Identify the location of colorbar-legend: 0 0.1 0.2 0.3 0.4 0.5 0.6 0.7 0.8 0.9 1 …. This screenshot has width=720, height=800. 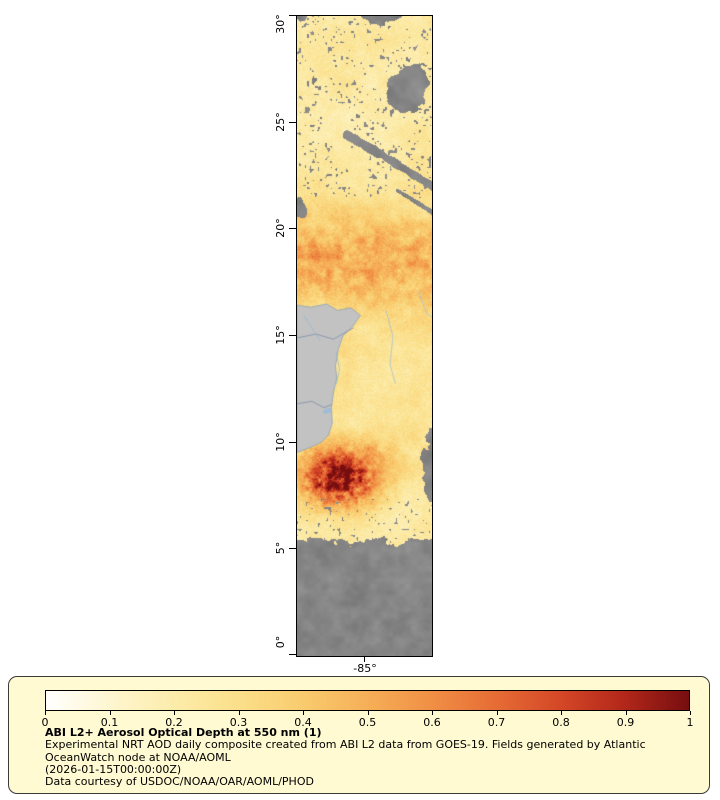
(359, 735).